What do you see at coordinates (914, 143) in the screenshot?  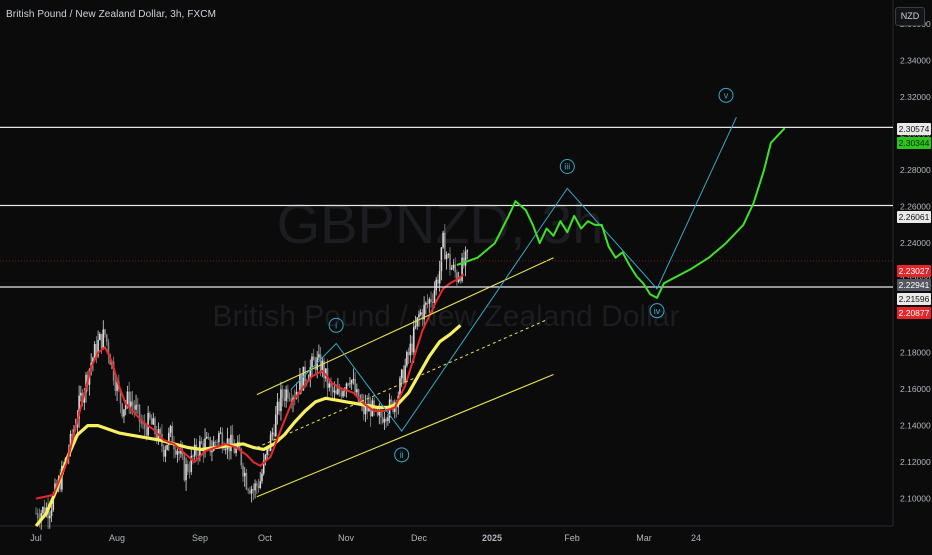 I see `price-tag-label: 2.30344` at bounding box center [914, 143].